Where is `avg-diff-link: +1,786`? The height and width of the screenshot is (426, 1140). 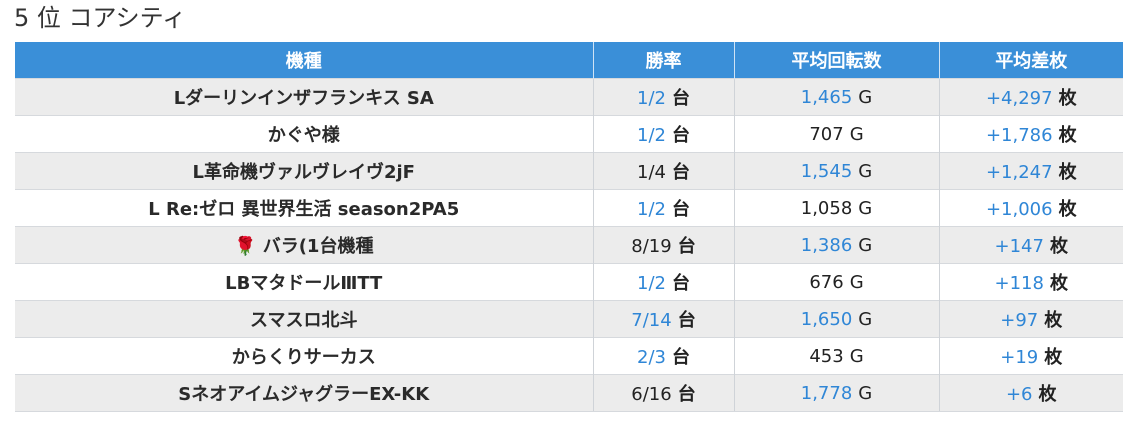
avg-diff-link: +1,786 is located at coordinates (1019, 135).